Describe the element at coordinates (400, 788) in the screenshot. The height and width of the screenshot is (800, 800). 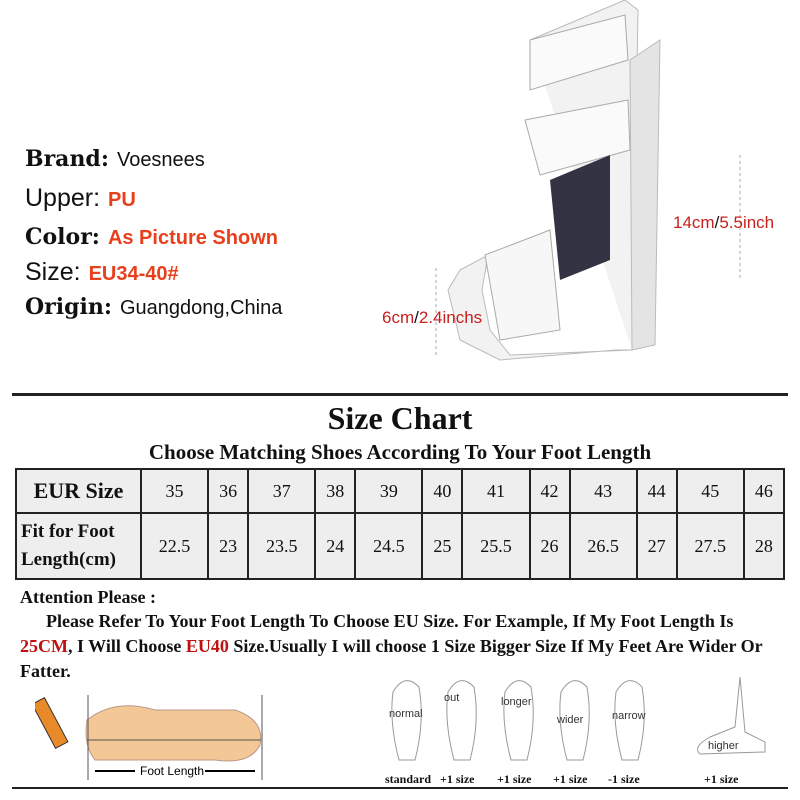
I see `bottom-divider` at that location.